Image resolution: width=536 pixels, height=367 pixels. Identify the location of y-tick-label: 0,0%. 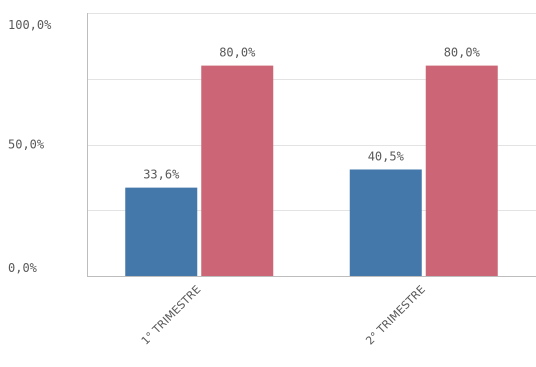
(23, 268).